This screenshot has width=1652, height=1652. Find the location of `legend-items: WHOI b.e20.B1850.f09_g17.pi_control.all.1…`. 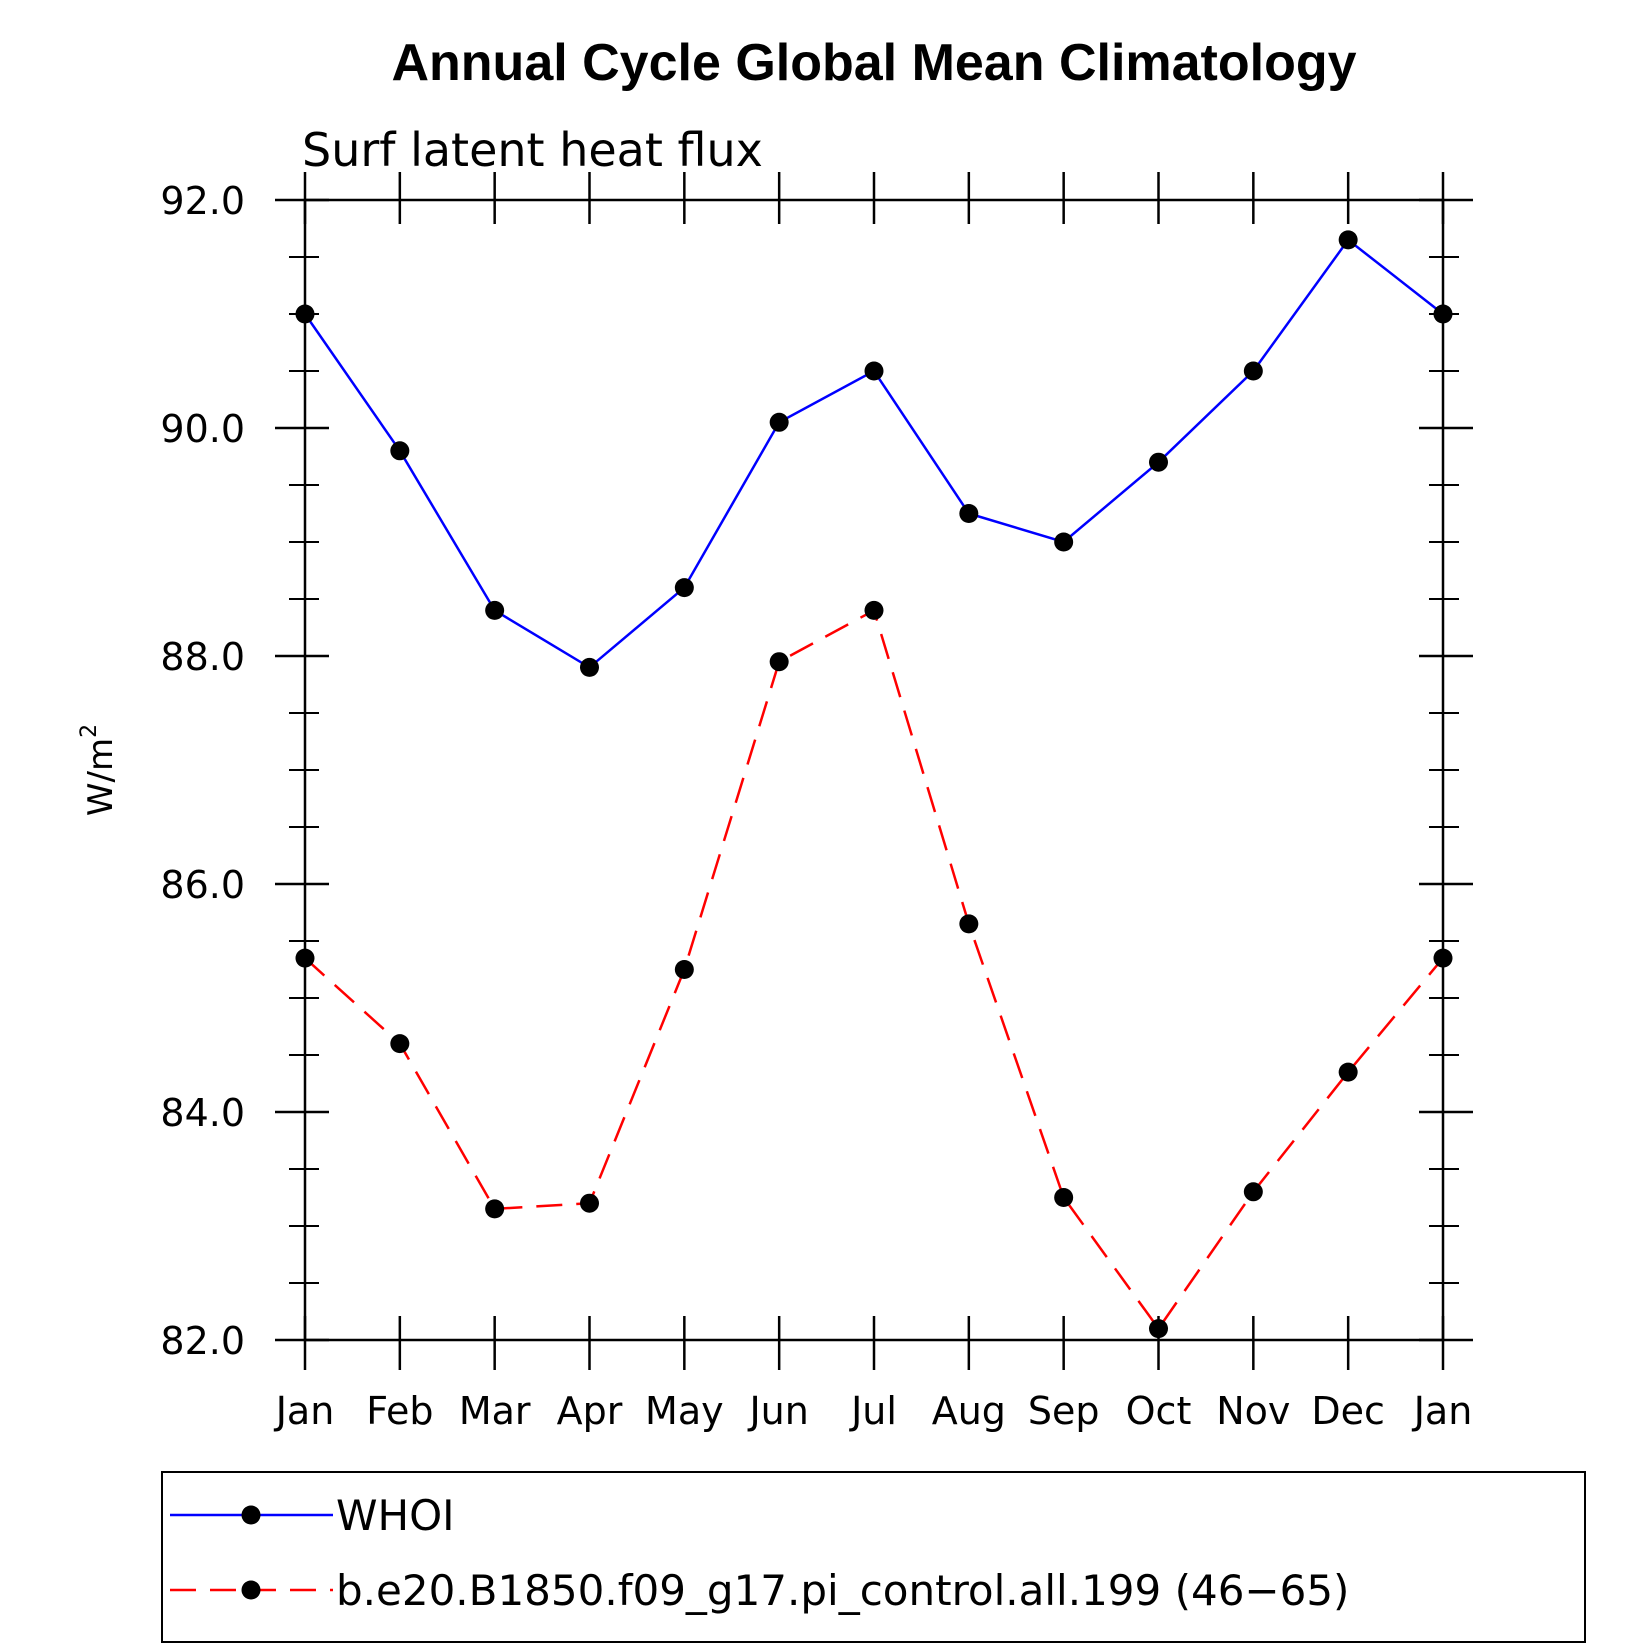

legend-items: WHOI b.e20.B1850.f09_g17.pi_control.all.1… is located at coordinates (759, 1553).